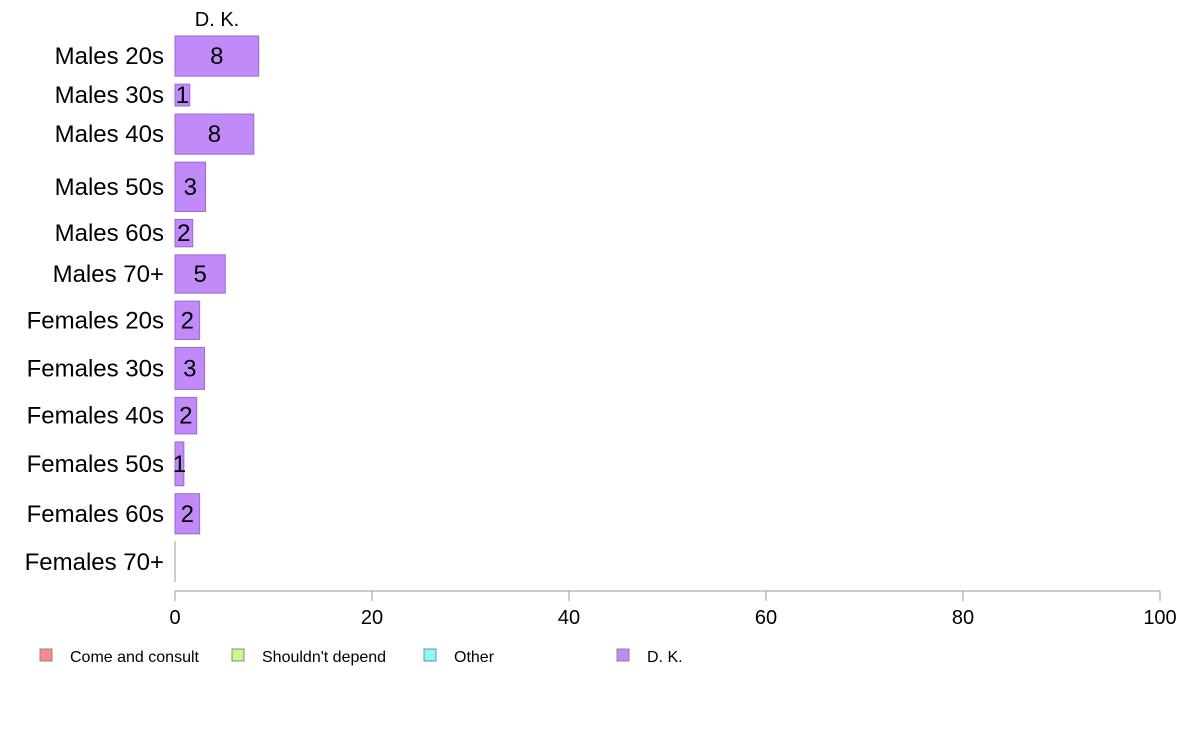 The width and height of the screenshot is (1188, 736). Describe the element at coordinates (109, 95) in the screenshot. I see `category-label: Males 30s` at that location.